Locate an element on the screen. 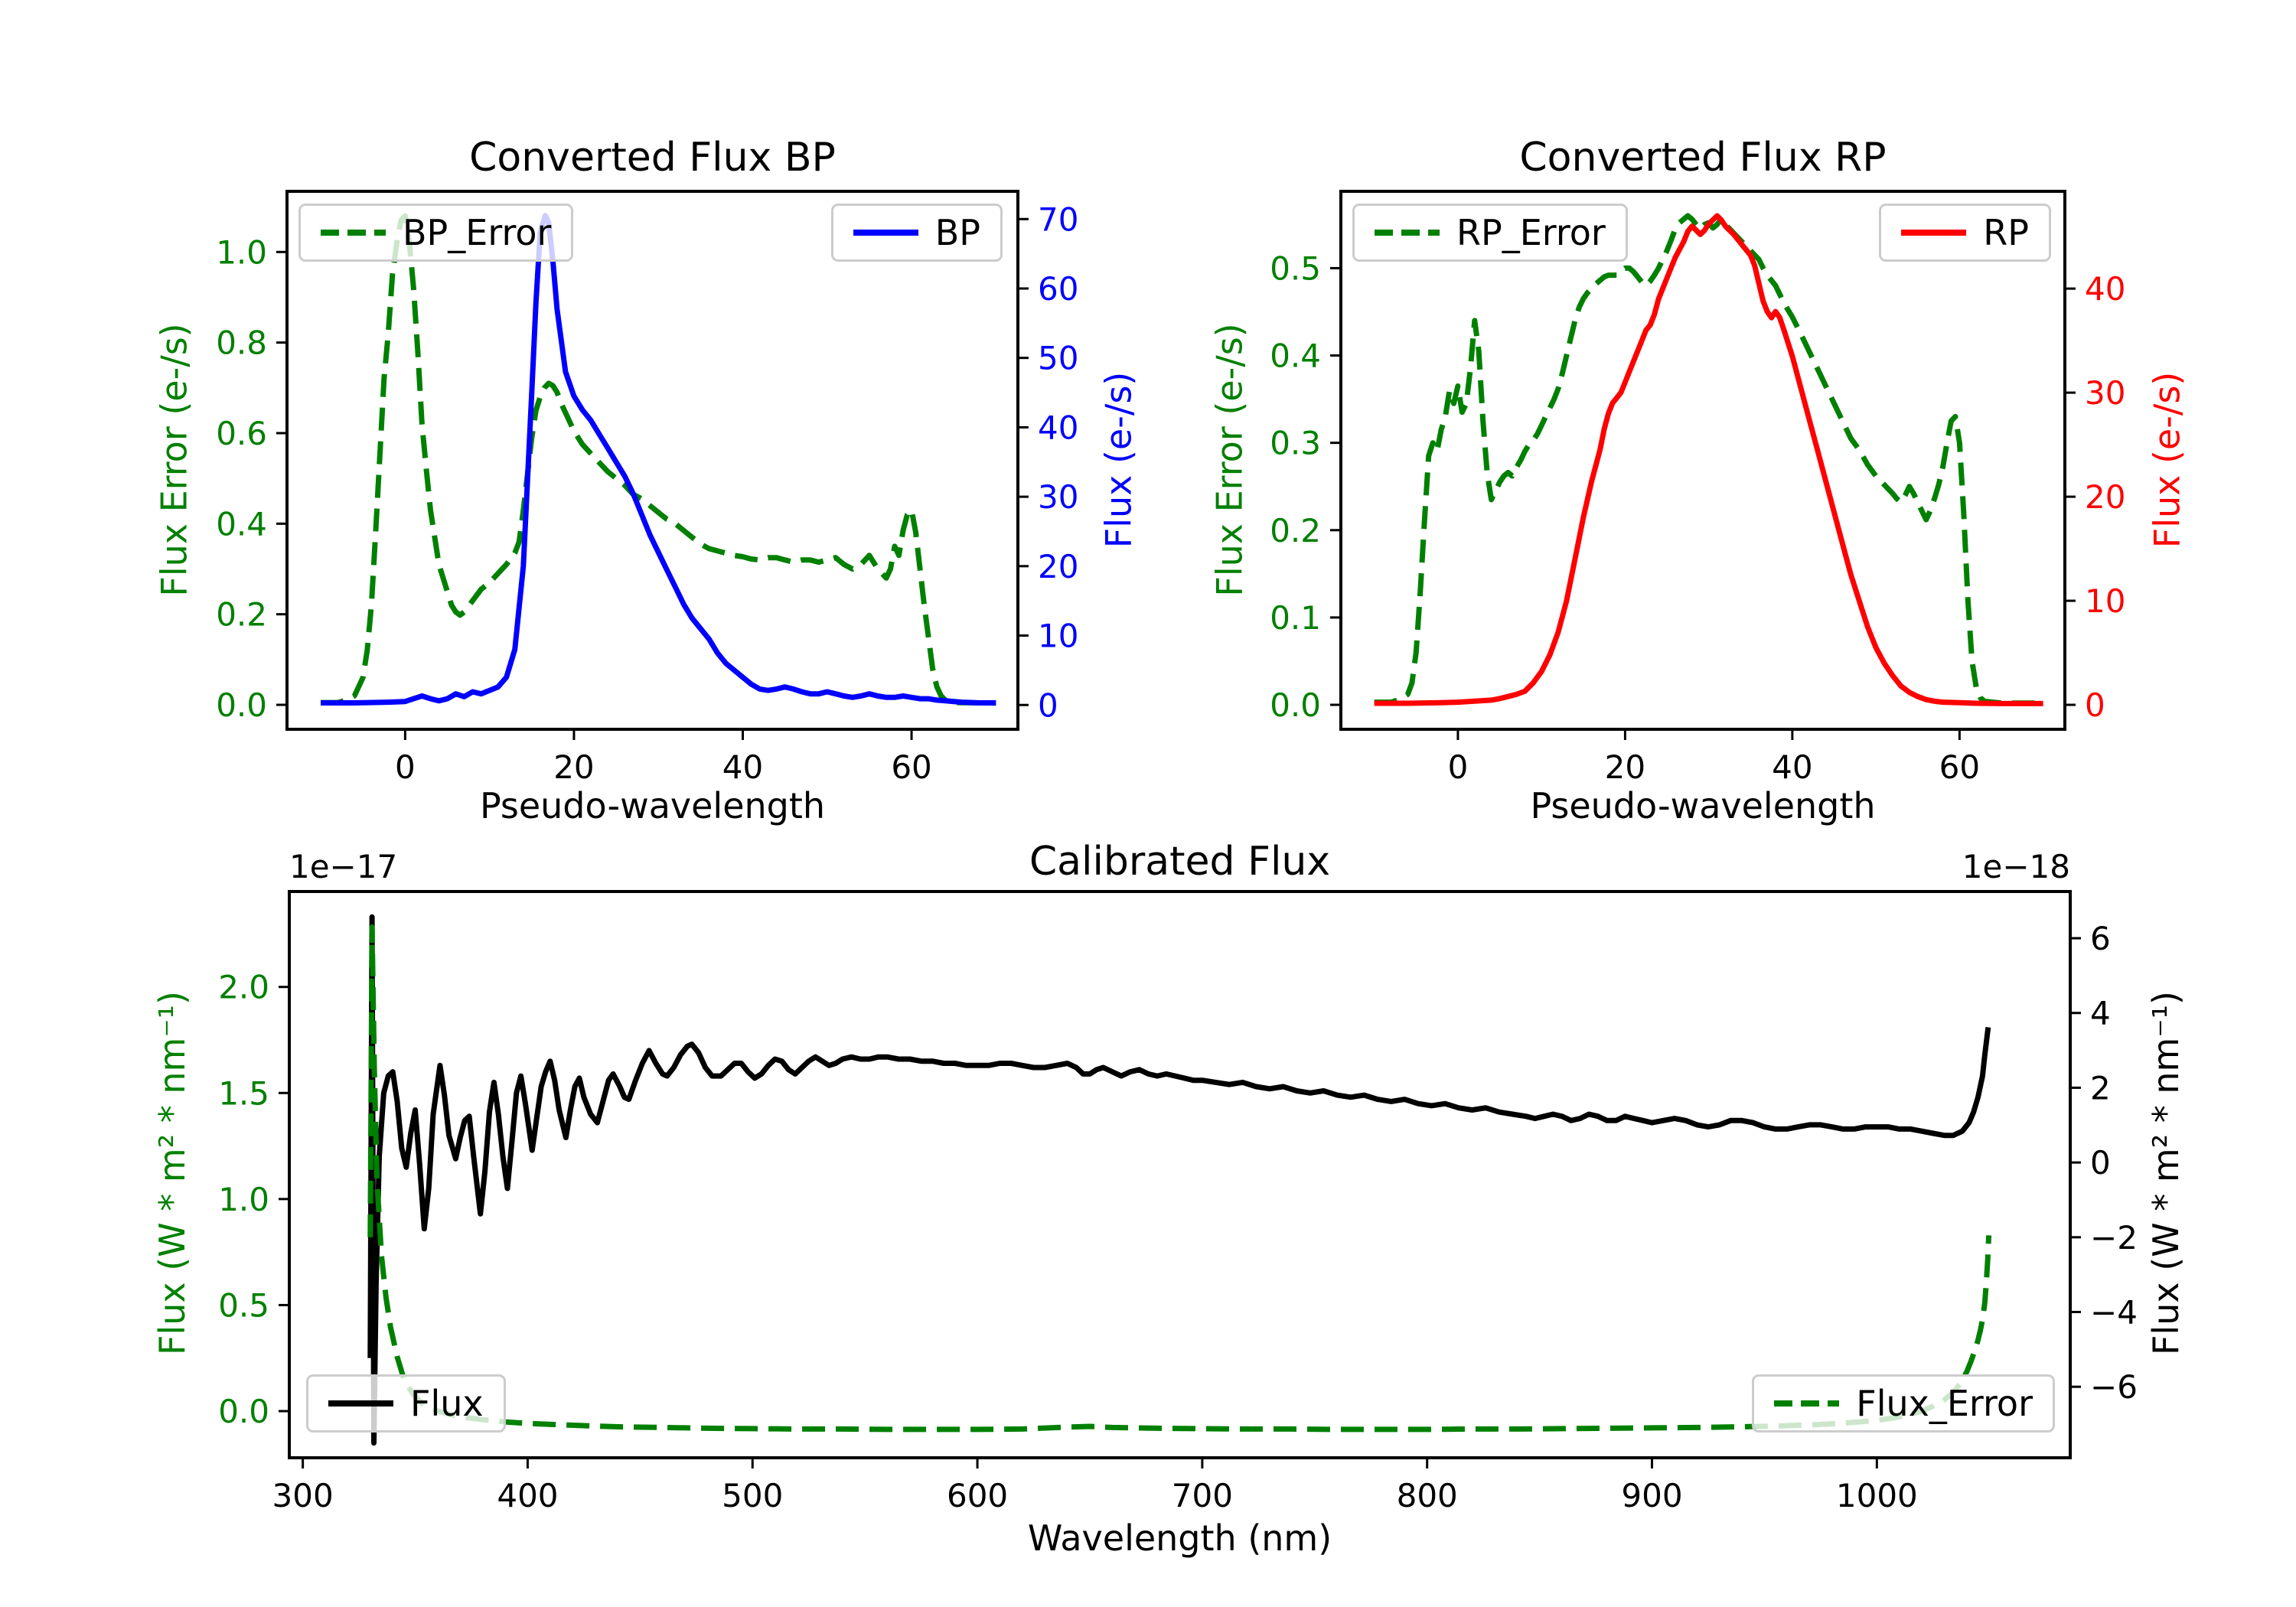 Image resolution: width=2296 pixels, height=1607 pixels. rp-error-line-sample-icon is located at coordinates (1407, 233).